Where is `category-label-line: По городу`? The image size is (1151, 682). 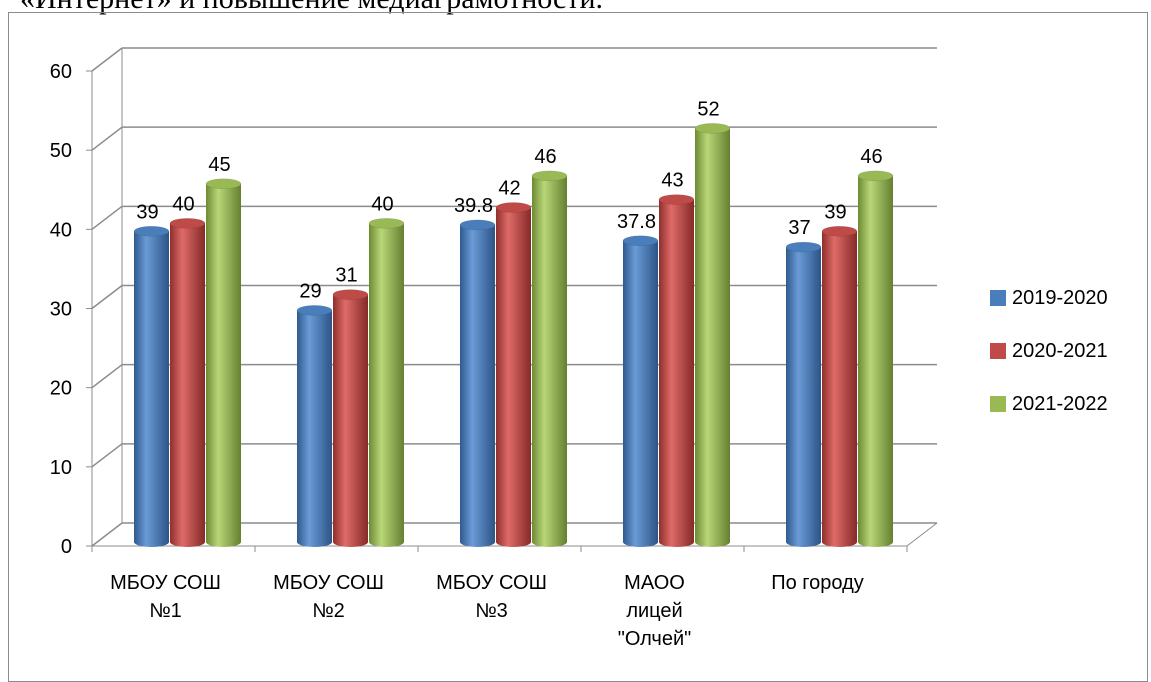
category-label-line: По городу is located at coordinates (817, 583).